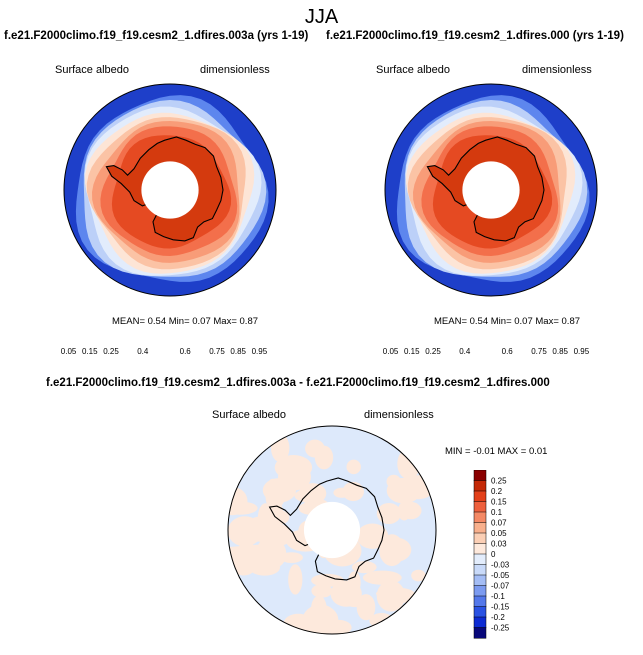 This screenshot has width=643, height=655. What do you see at coordinates (500, 607) in the screenshot?
I see `colorbar-tick-label: -0.15` at bounding box center [500, 607].